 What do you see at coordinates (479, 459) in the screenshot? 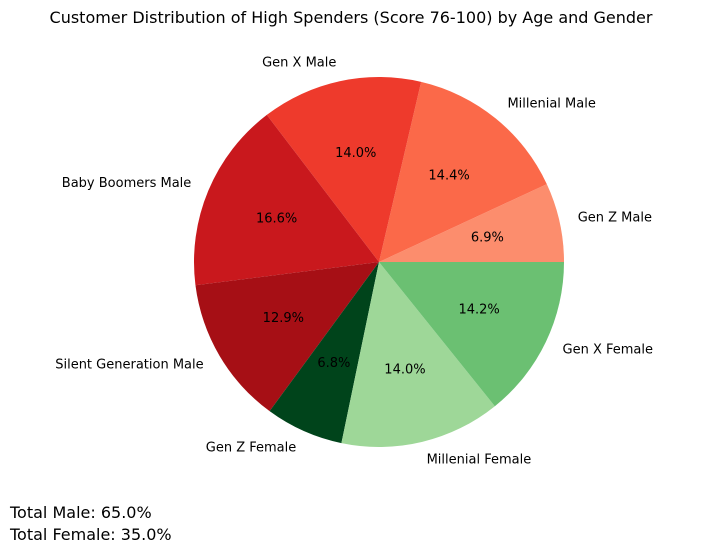
I see `slice-category-label: Millenial Female` at bounding box center [479, 459].